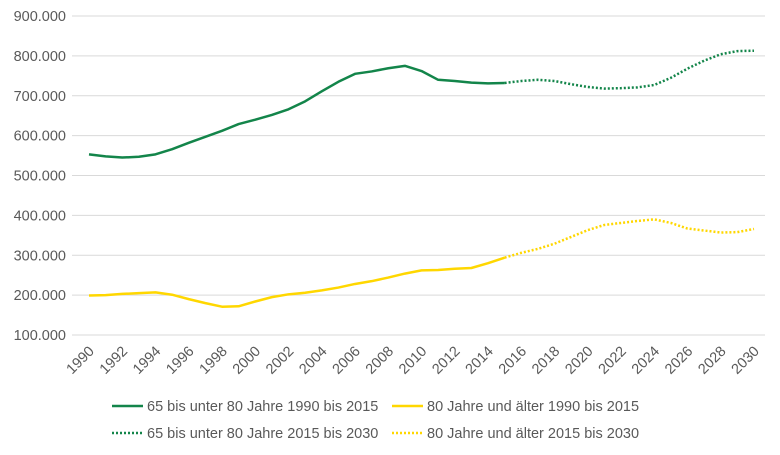 This screenshot has height=455, width=780. I want to click on x-tick-label: 2002, so click(280, 361).